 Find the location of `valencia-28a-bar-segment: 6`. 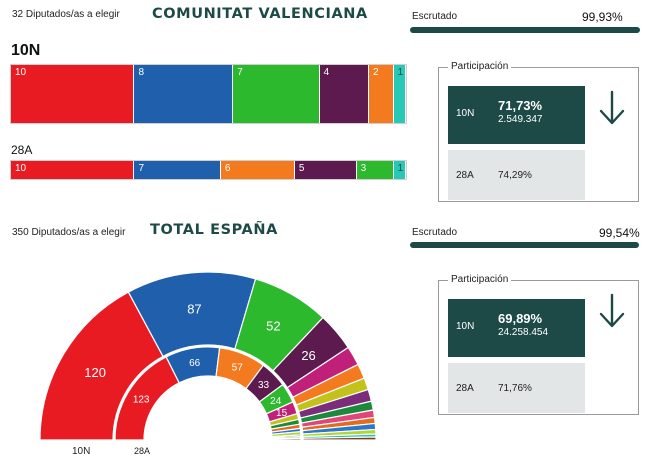

valencia-28a-bar-segment: 6 is located at coordinates (257, 170).